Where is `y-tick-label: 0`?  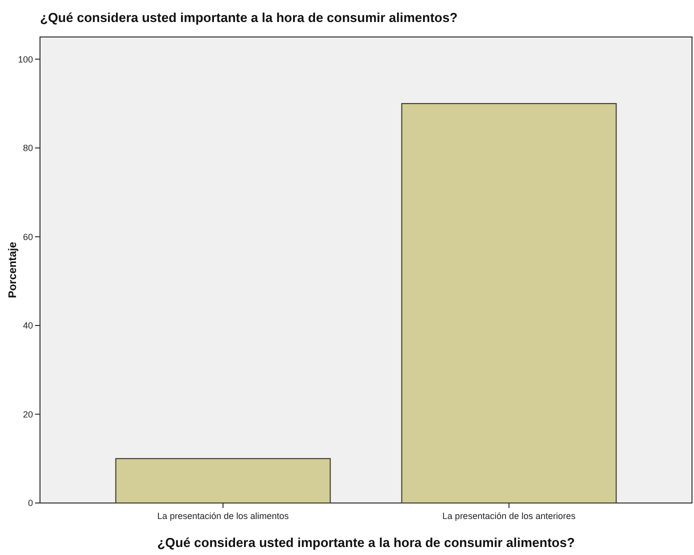 y-tick-label: 0 is located at coordinates (30, 503).